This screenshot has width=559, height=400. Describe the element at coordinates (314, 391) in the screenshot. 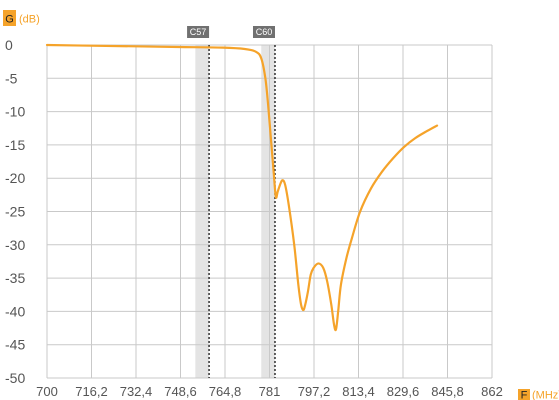

I see `x-tick-label: 797,2` at that location.